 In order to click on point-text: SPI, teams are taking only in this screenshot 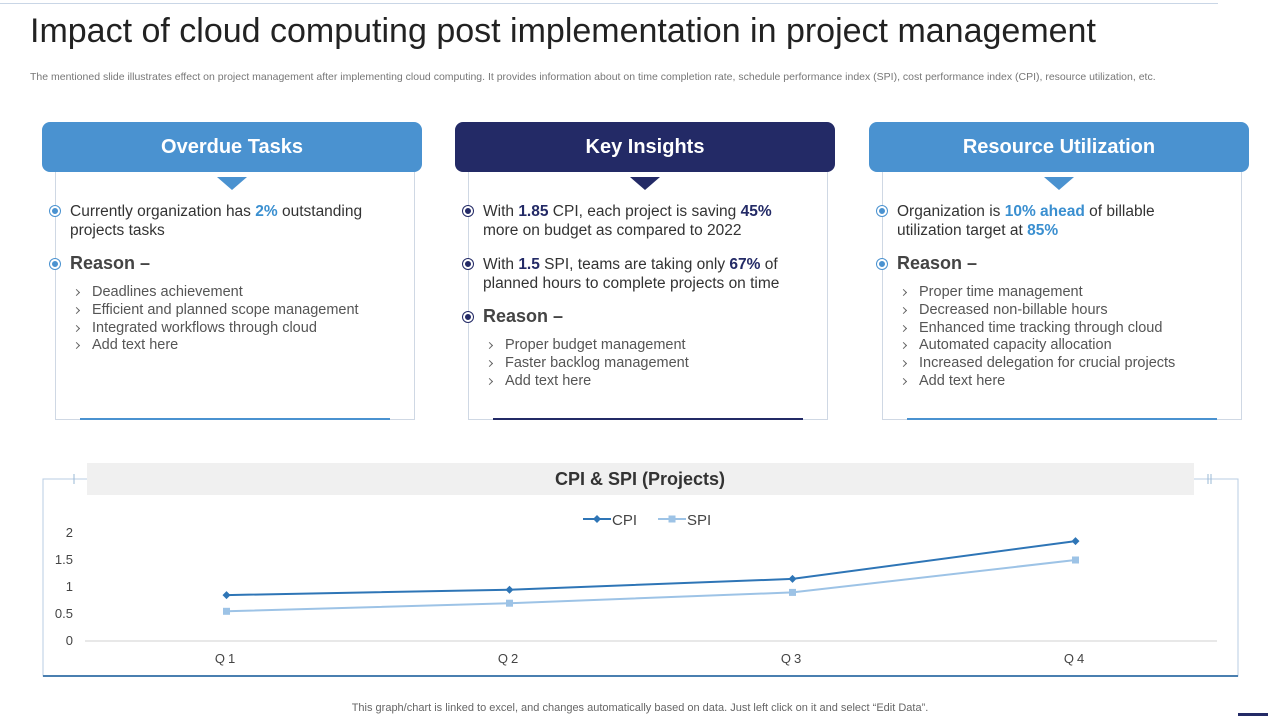, I will do `click(634, 264)`.